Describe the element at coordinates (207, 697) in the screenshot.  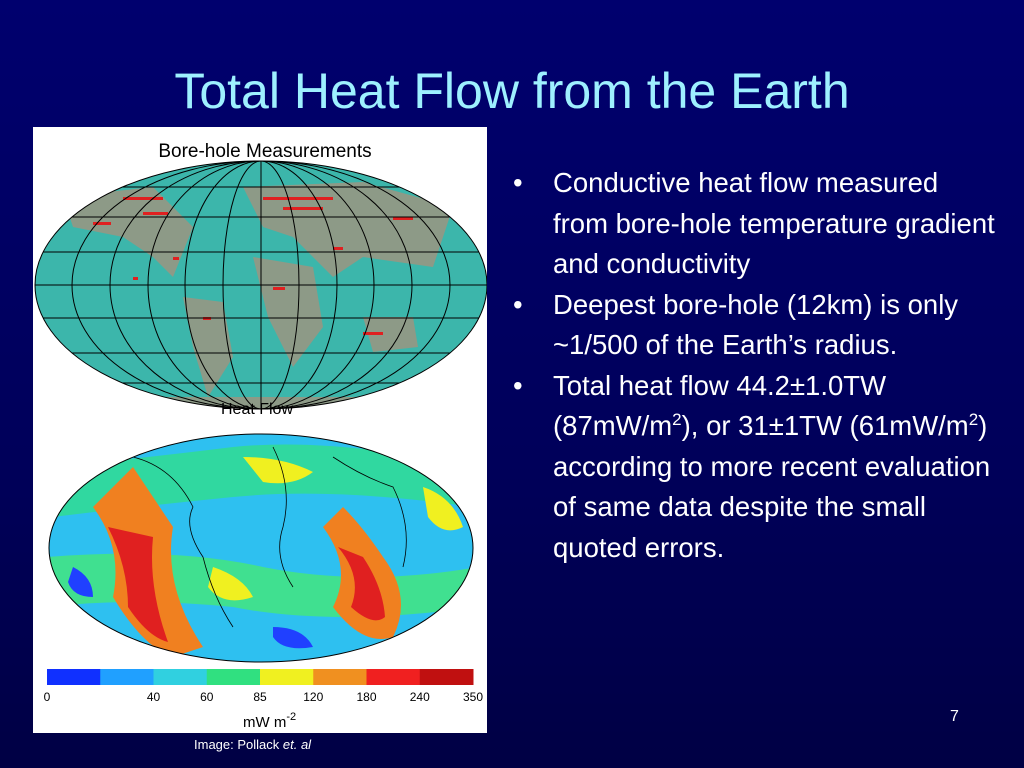
I see `colorbar-label: 60` at that location.